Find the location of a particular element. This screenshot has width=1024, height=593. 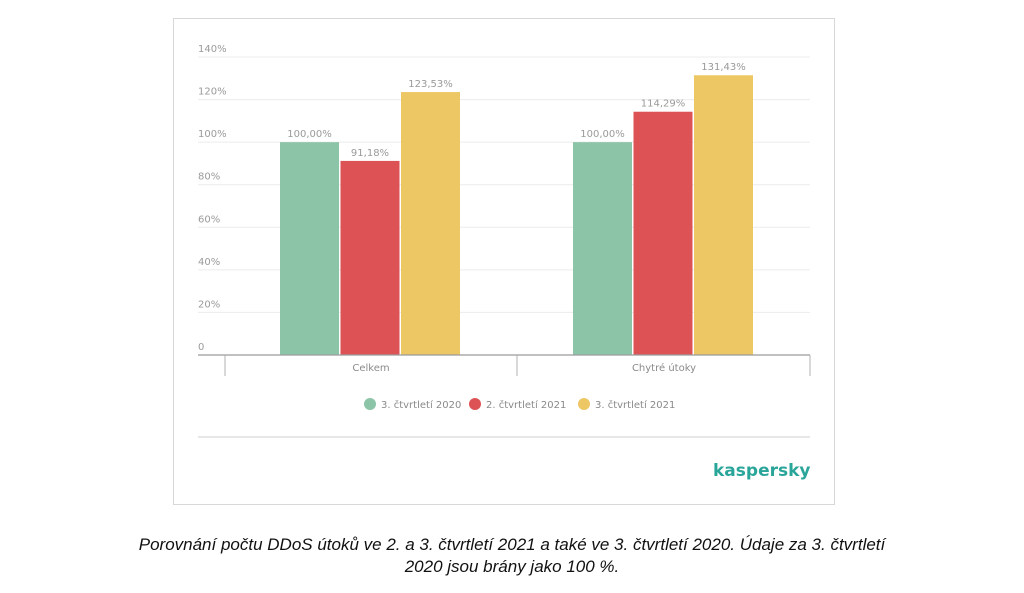

y-tick-label: 80% is located at coordinates (209, 177).